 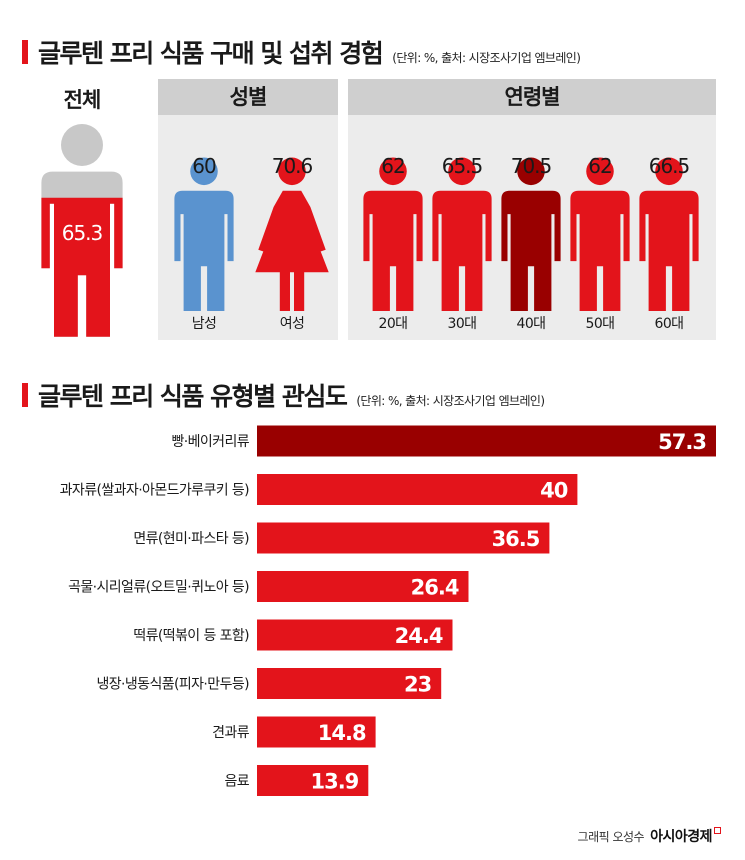 What do you see at coordinates (600, 324) in the screenshot?
I see `figure-label: 50대` at bounding box center [600, 324].